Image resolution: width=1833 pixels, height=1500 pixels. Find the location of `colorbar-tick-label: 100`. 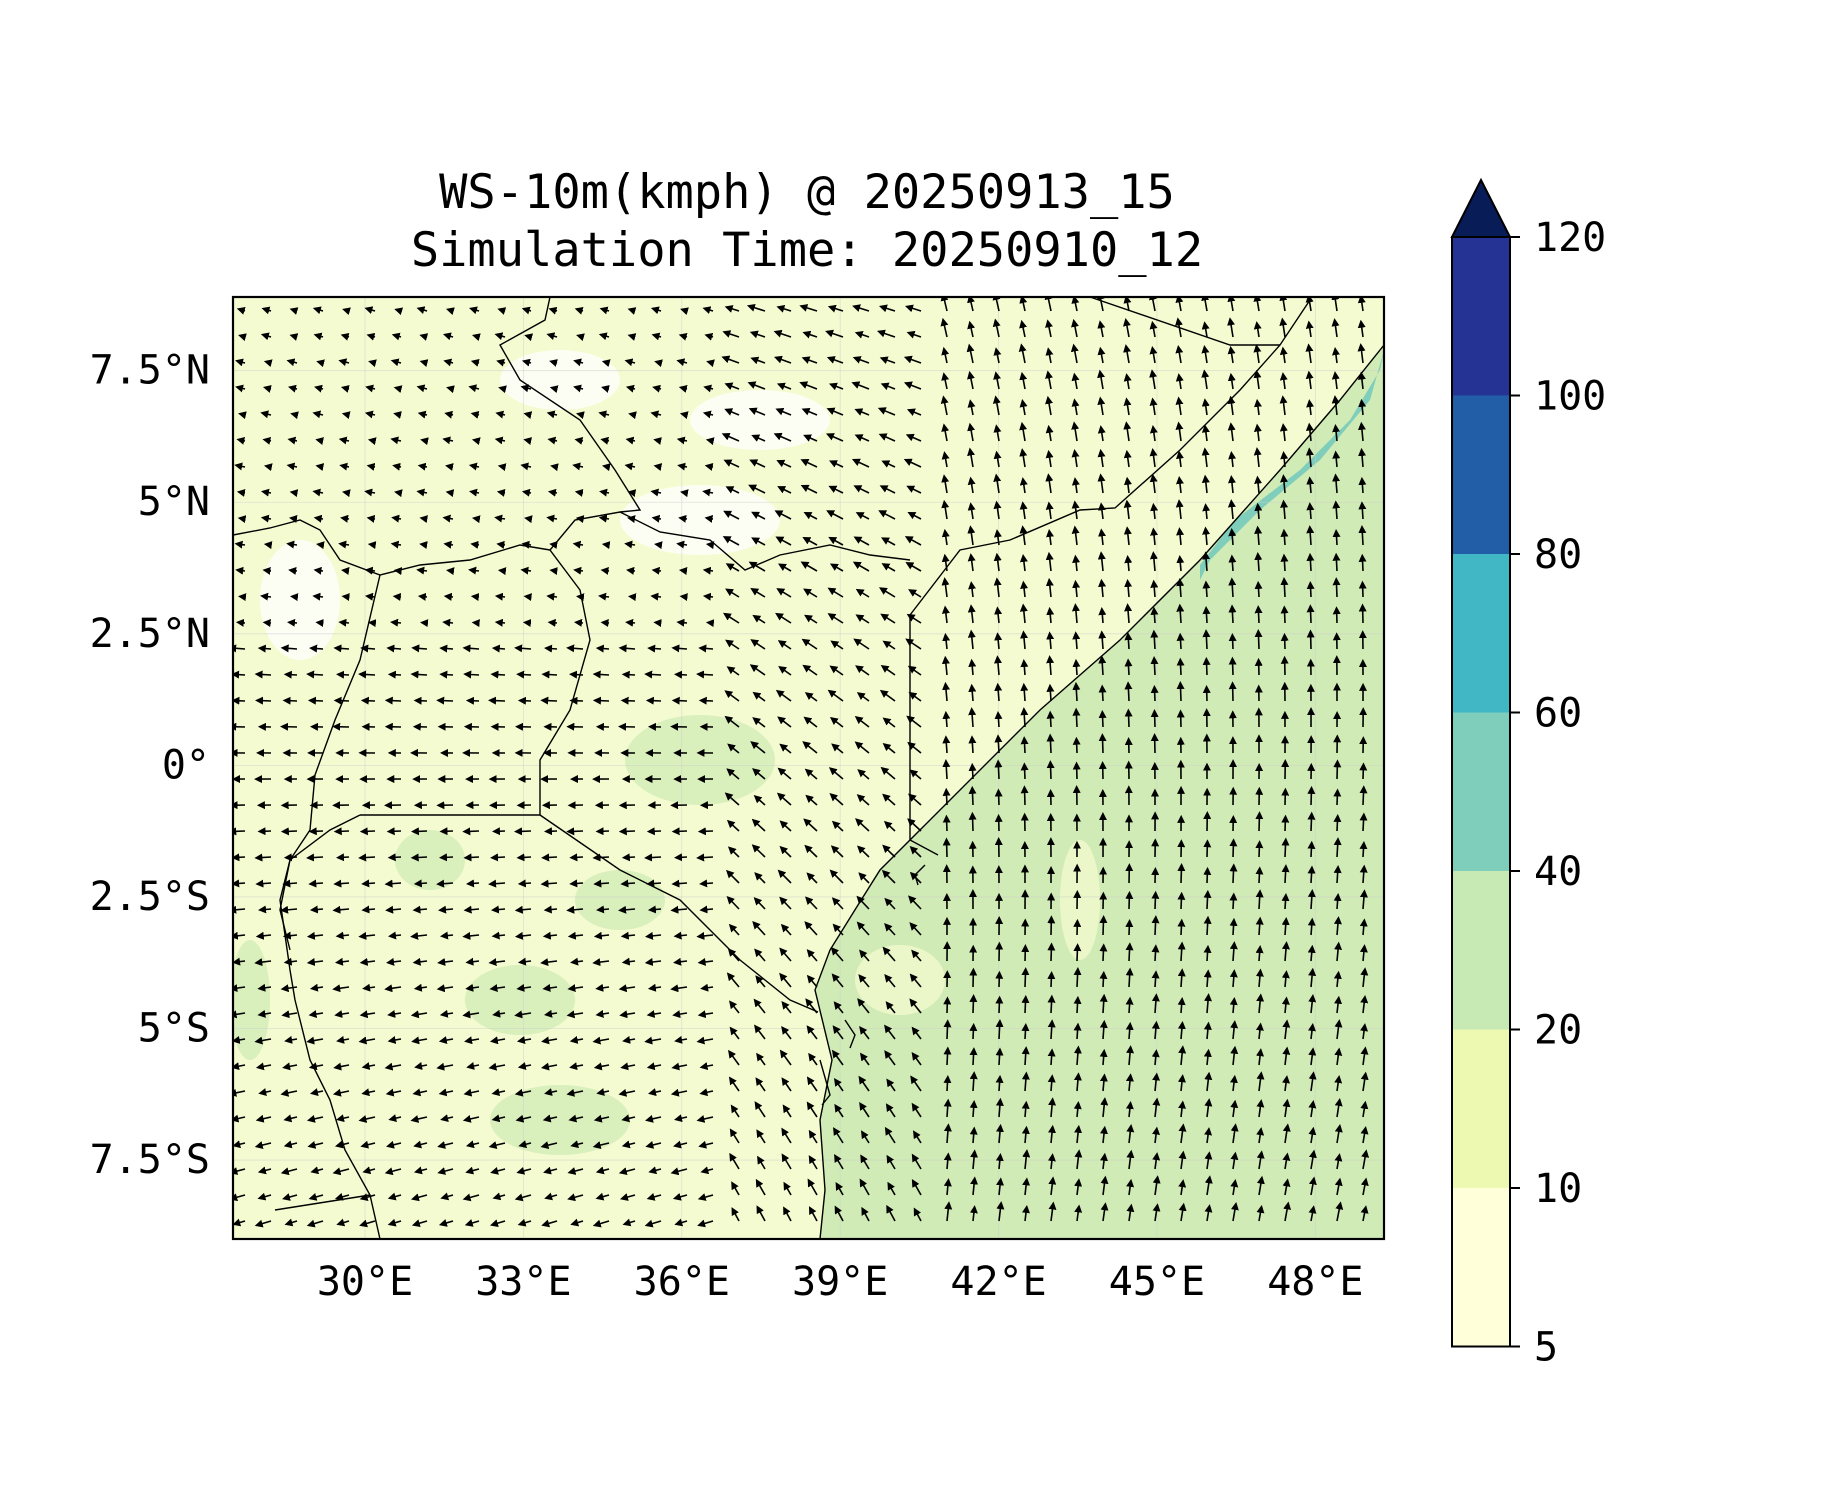

colorbar-tick-label: 100 is located at coordinates (1570, 397).